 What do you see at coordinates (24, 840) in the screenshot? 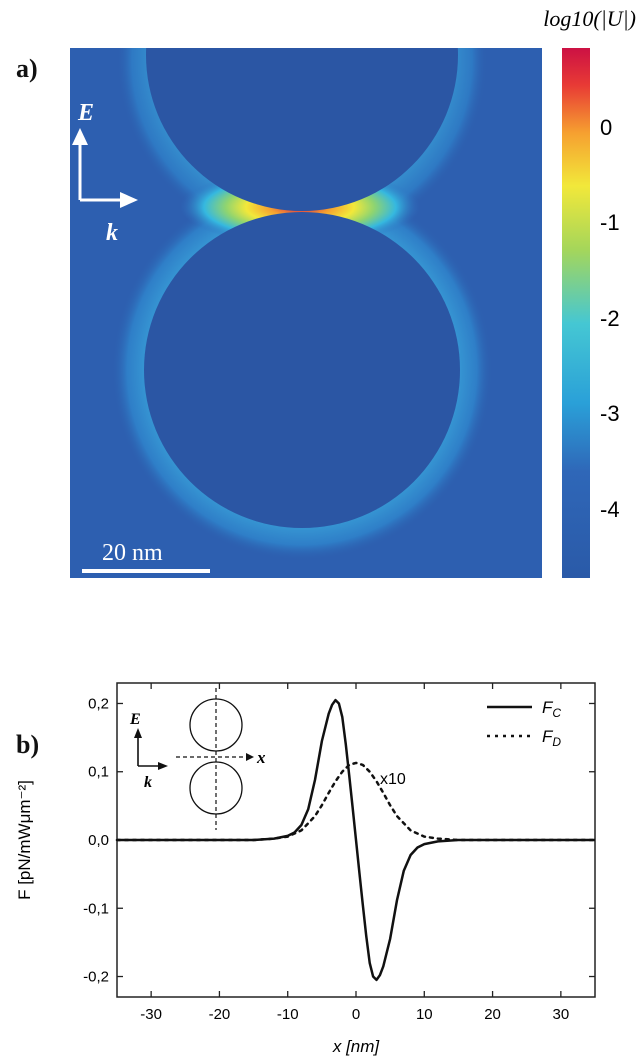
I see `y-axis-label: F [pN/mWμm⁻²]` at bounding box center [24, 840].